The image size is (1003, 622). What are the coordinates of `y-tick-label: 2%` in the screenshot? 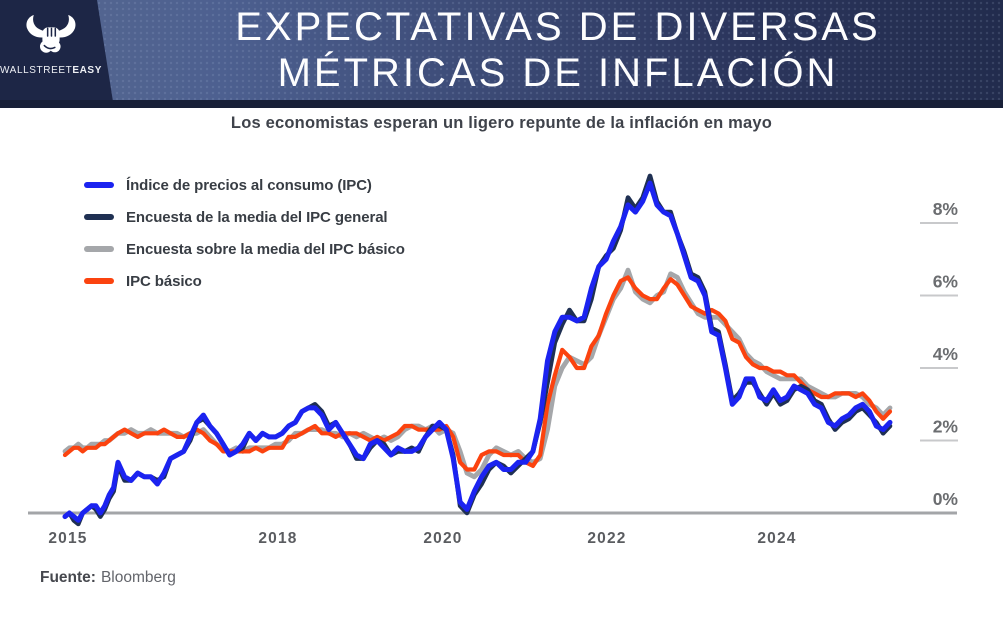 It's located at (946, 427).